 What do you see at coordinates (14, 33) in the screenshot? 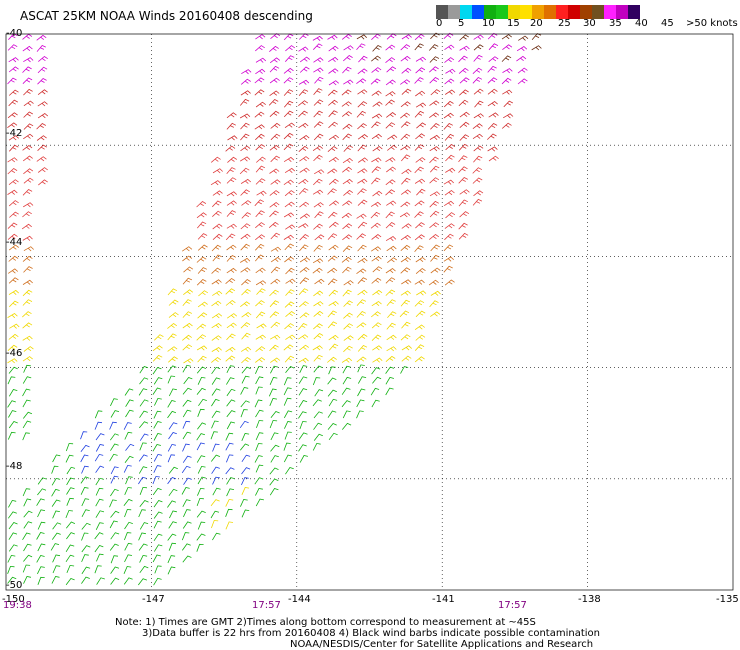
I see `lat-label-40: -40` at bounding box center [14, 33].